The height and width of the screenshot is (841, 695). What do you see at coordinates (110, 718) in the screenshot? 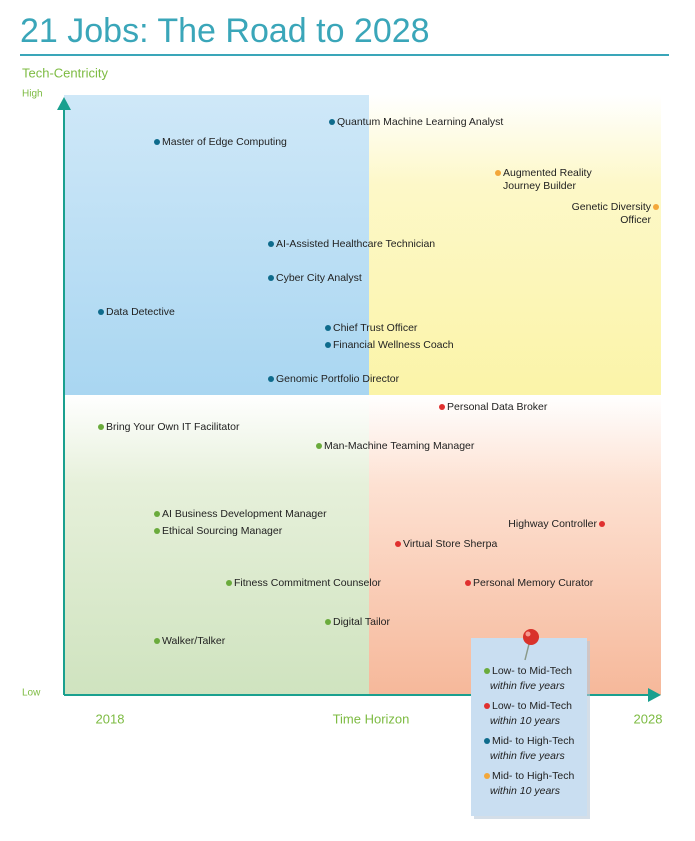
I see `x-start: 2018` at bounding box center [110, 718].